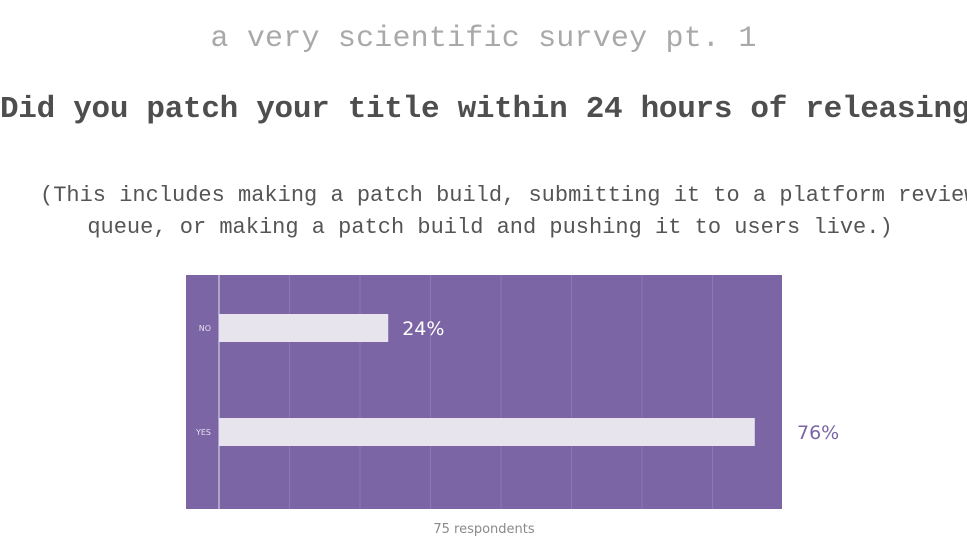 The width and height of the screenshot is (967, 552). I want to click on chart-value-labels: 24% 76%, so click(620, 381).